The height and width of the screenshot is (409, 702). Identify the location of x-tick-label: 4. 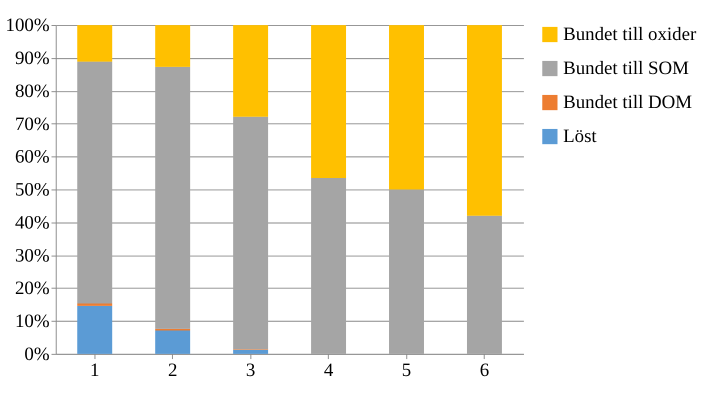
(329, 371).